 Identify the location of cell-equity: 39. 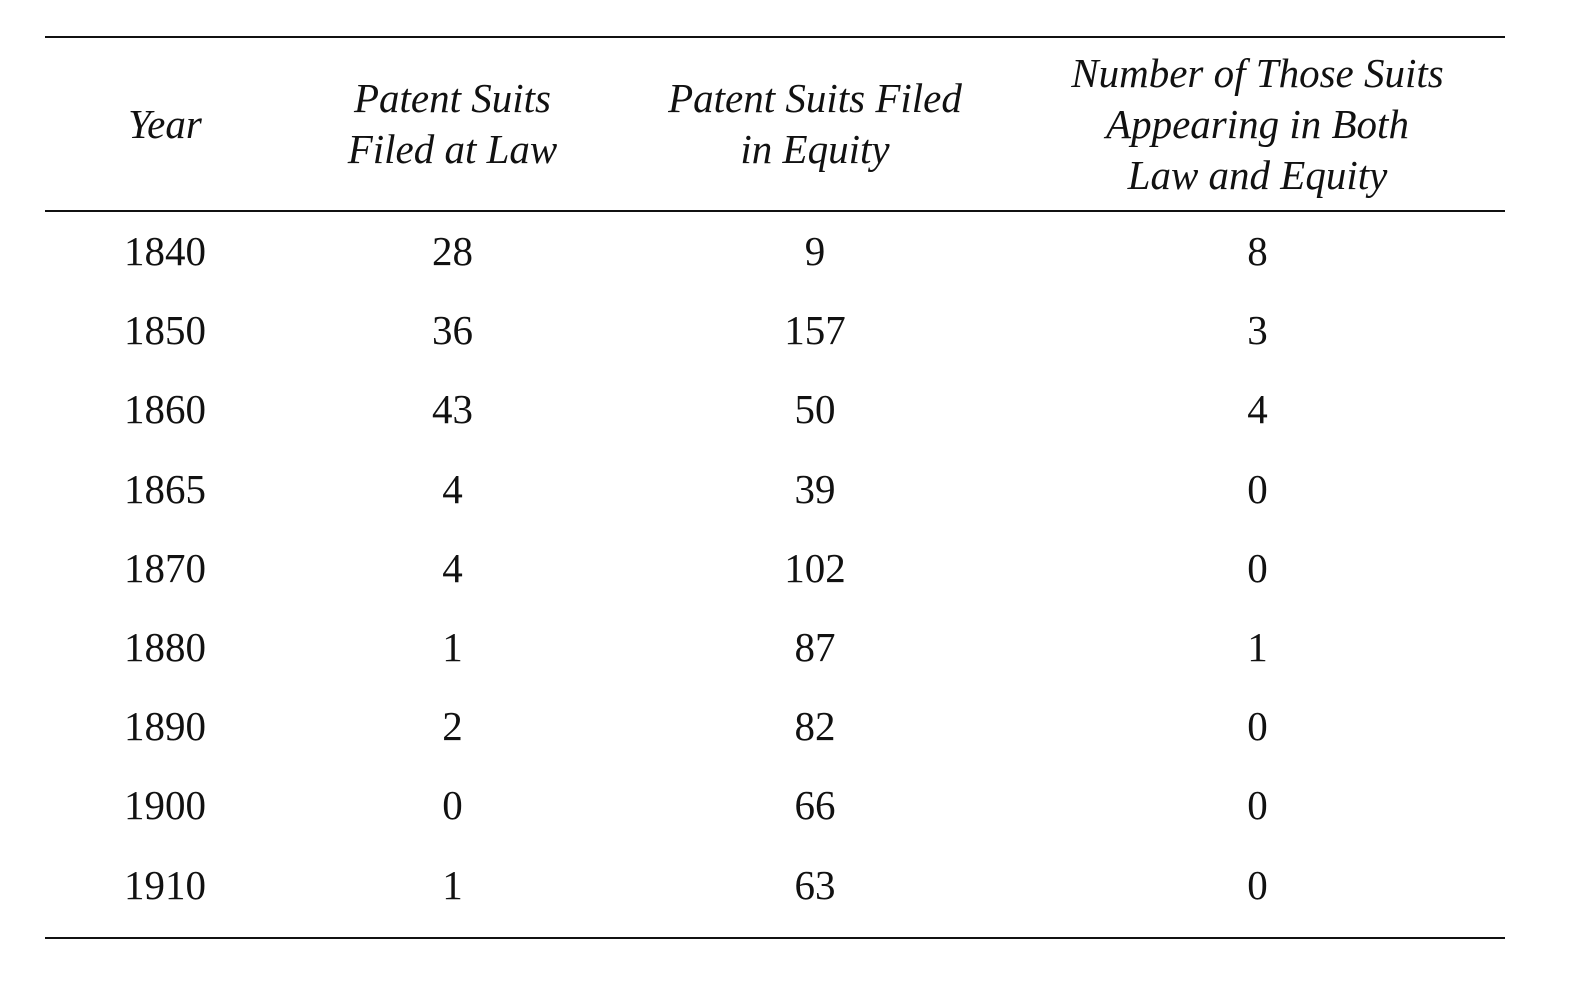
(815, 488).